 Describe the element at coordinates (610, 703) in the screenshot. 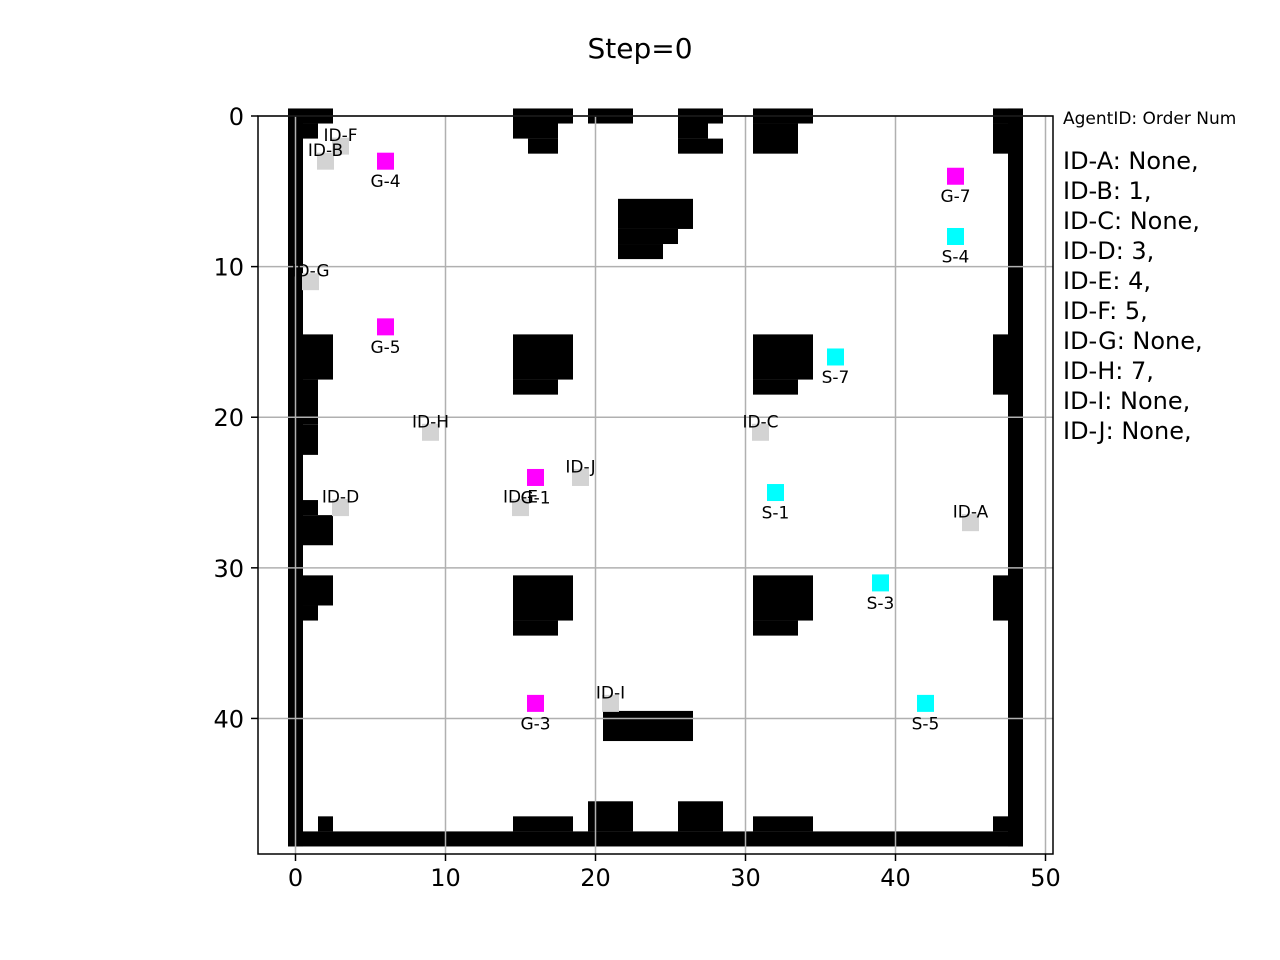

I see `agent-id-i-marker` at that location.